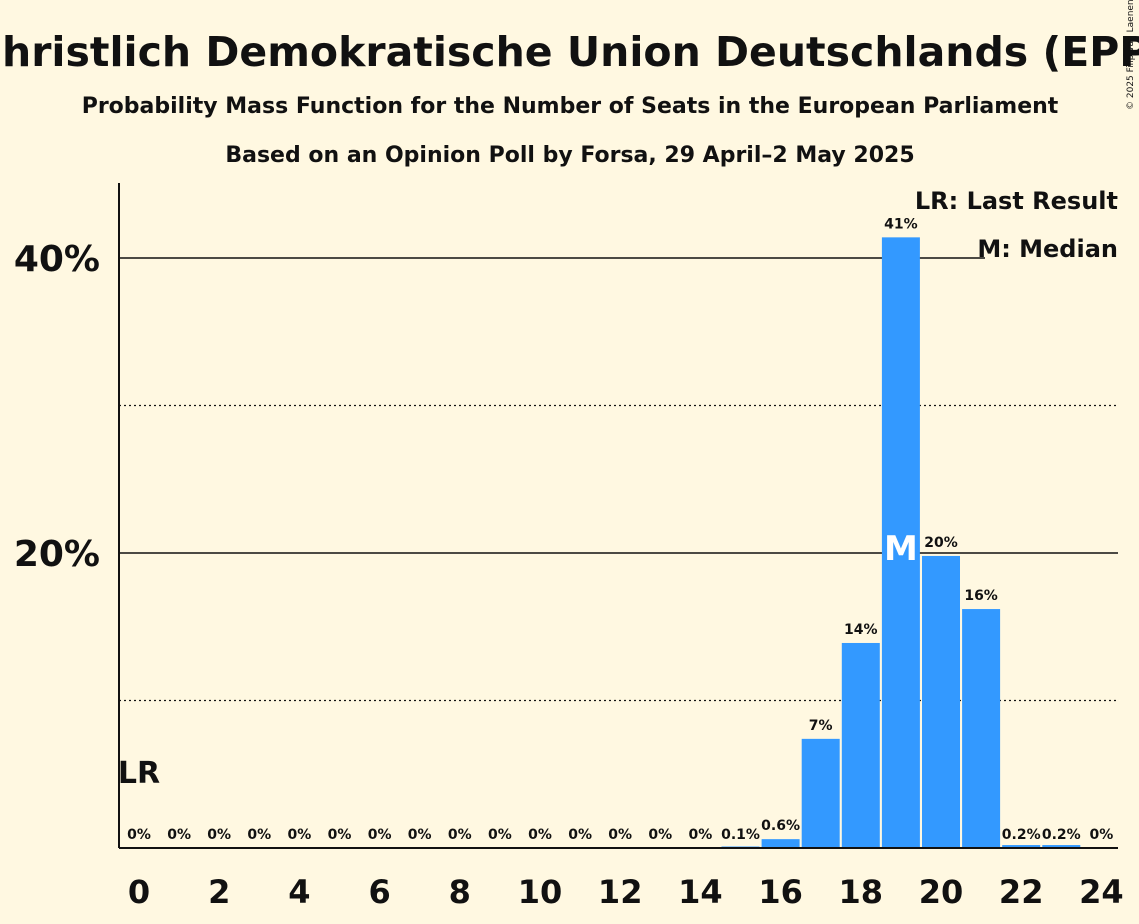 This screenshot has height=924, width=1139. What do you see at coordinates (620, 892) in the screenshot?
I see `x-tick-label: 12` at bounding box center [620, 892].